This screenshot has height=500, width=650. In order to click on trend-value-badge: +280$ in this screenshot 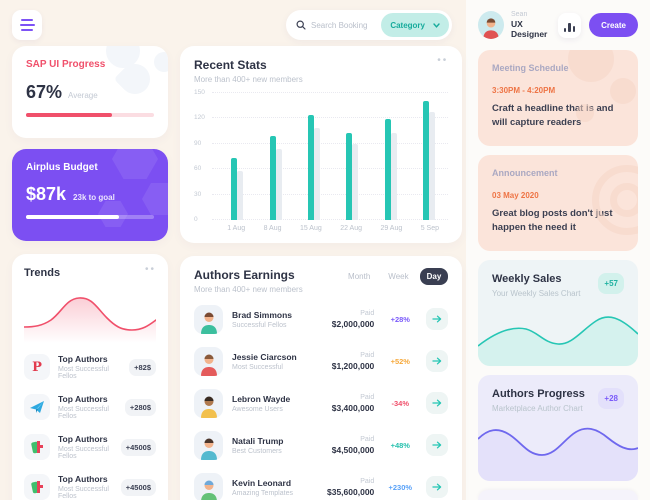, I will do `click(140, 407)`.